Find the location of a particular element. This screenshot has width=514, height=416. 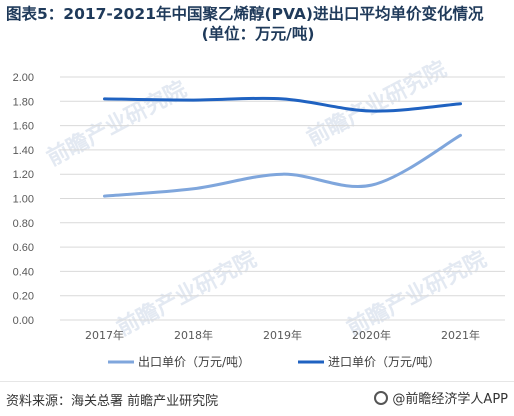

footer: 资料来源：海关总署 前瞻产业研究院 @前瞻经济学人APP is located at coordinates (257, 398).